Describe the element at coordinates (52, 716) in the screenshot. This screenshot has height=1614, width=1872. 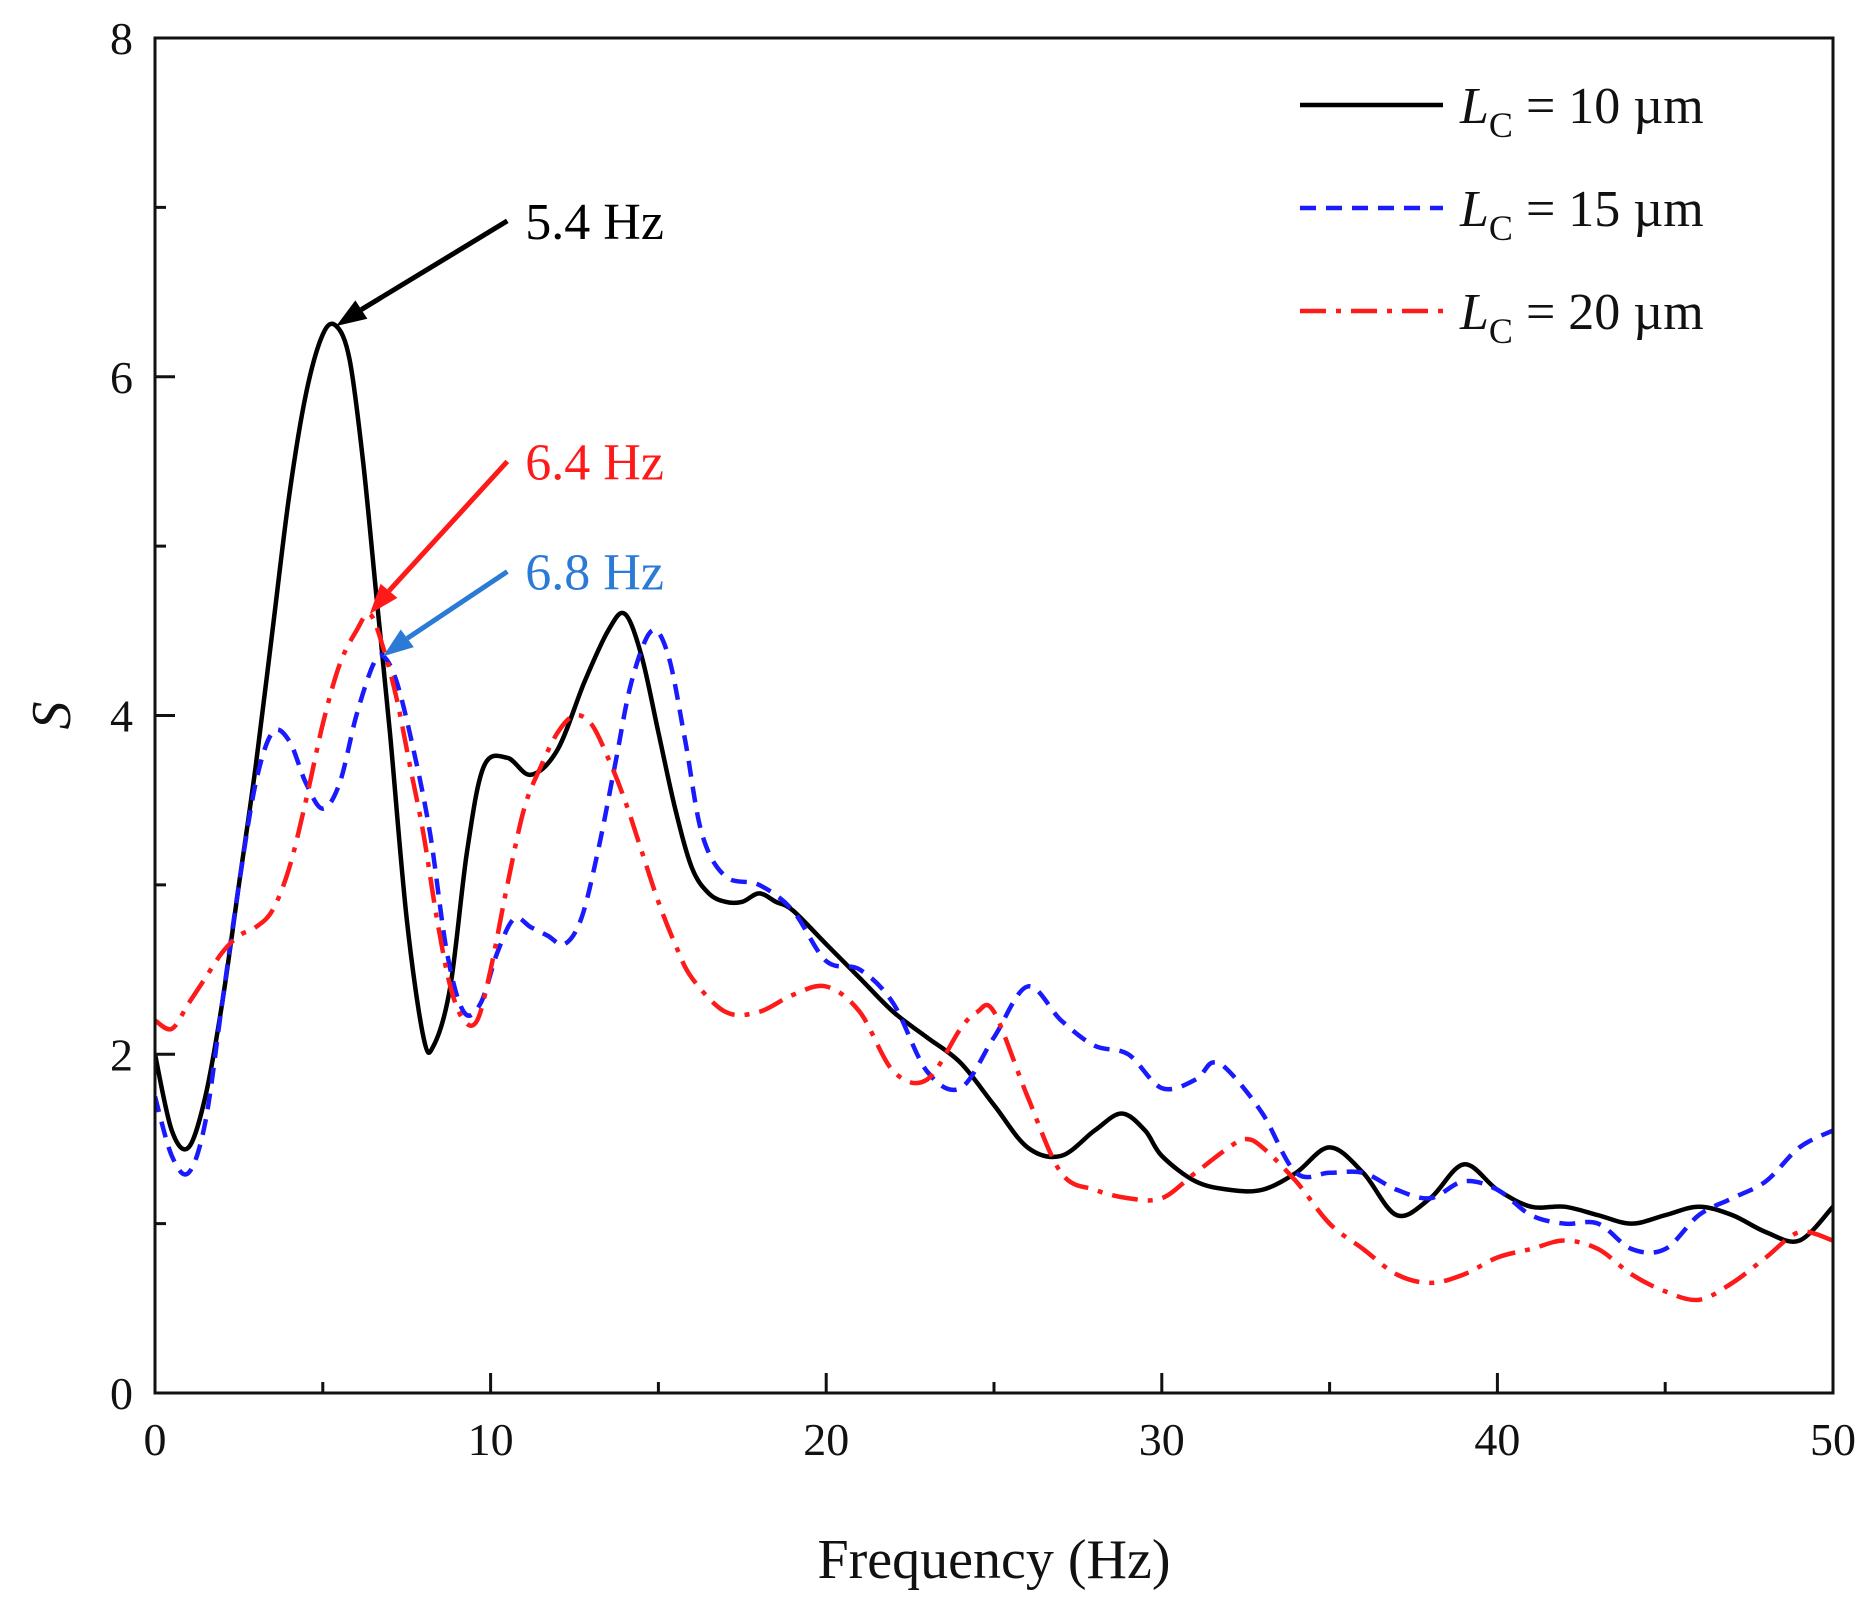
I see `y-axis-title: S` at that location.